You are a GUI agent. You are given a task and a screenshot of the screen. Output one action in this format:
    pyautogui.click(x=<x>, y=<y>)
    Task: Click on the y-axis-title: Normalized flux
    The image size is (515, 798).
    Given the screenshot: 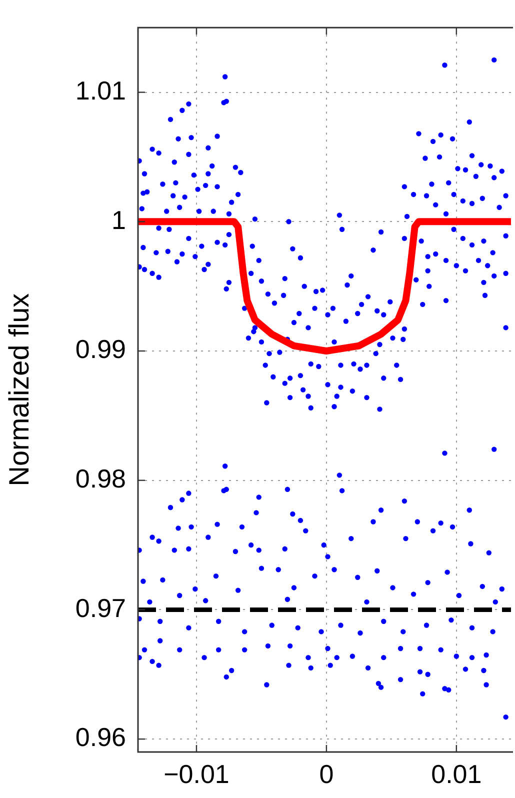 What is the action you would take?
    pyautogui.click(x=19, y=389)
    